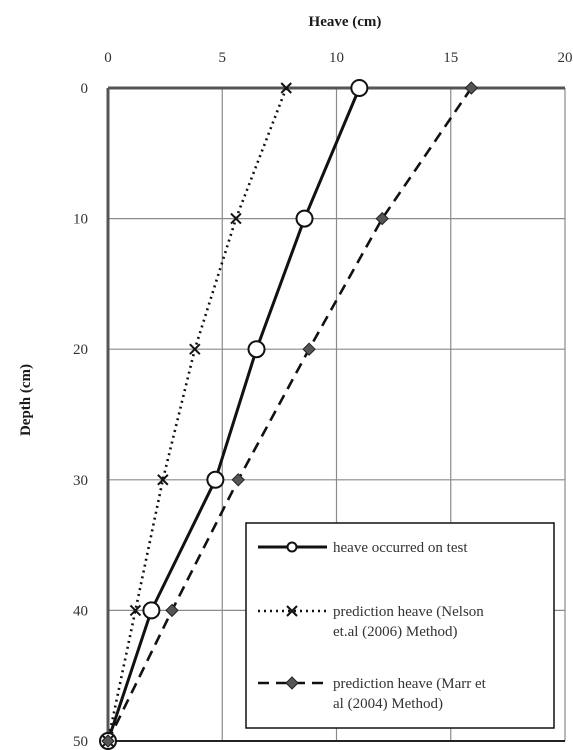  Describe the element at coordinates (292, 683) in the screenshot. I see `legend-marker-diamond` at that location.